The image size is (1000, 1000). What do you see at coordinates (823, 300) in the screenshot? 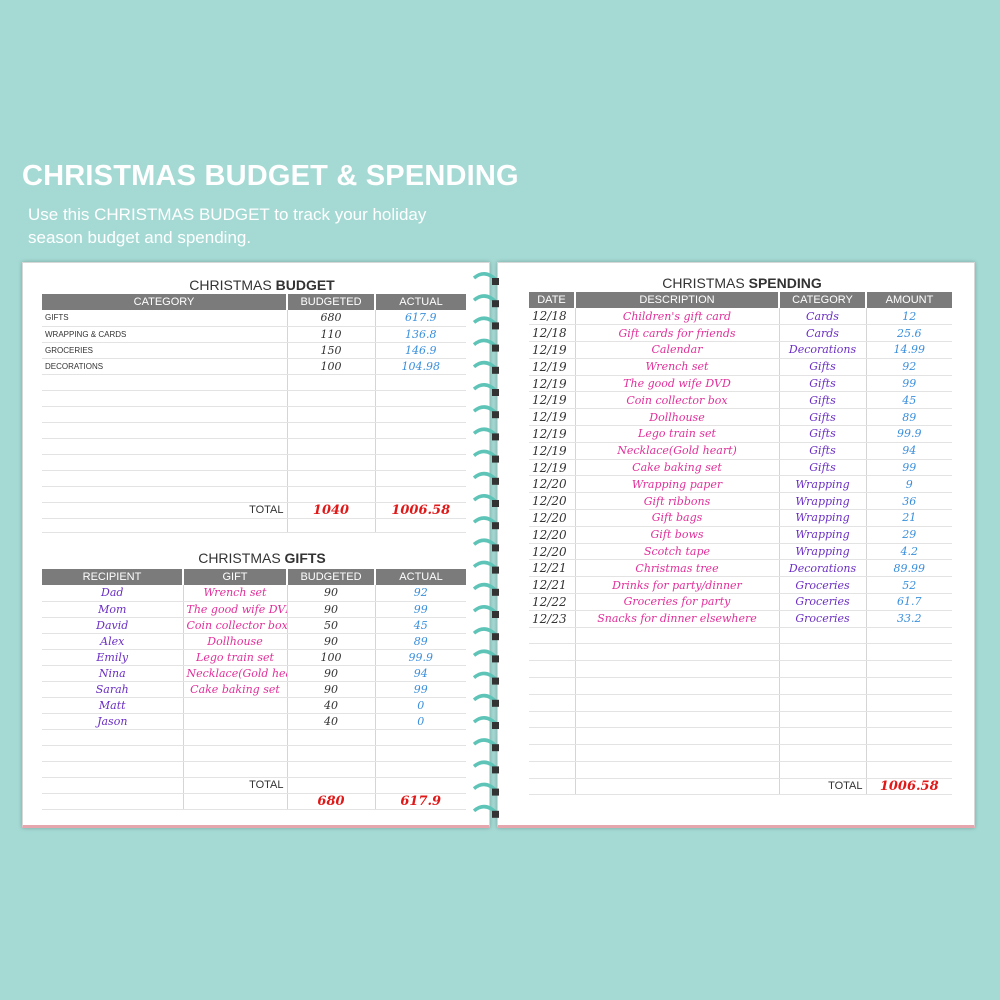
I see `column-header: CATEGORY` at bounding box center [823, 300].